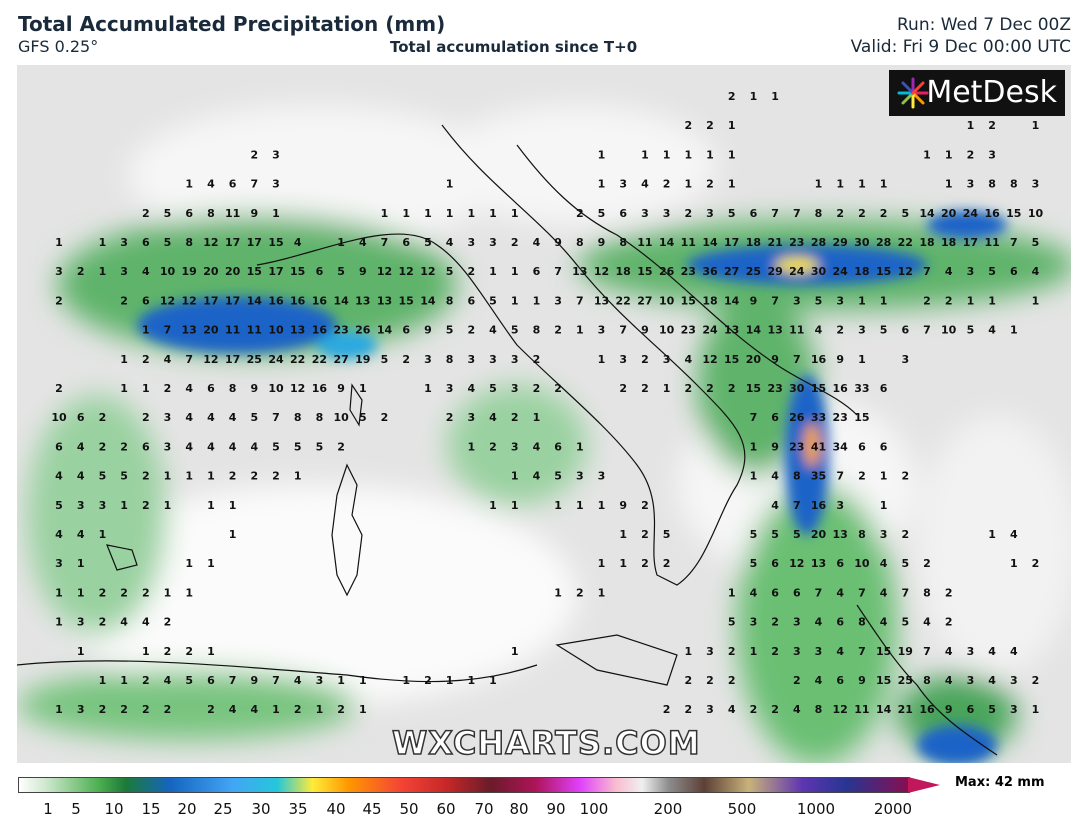 This screenshot has width=1088, height=835. I want to click on grid-value: 23, so click(796, 446).